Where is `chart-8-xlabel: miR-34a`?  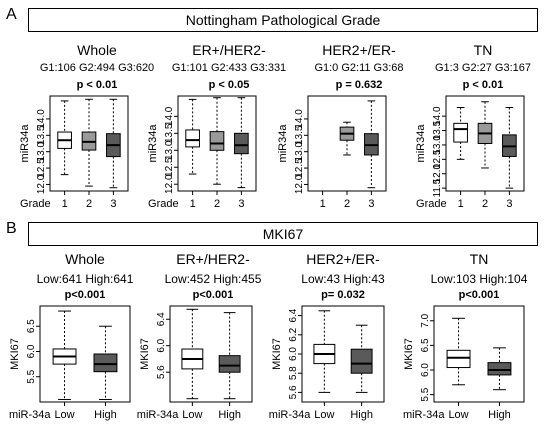 chart-8-xlabel: miR-34a is located at coordinates (424, 415).